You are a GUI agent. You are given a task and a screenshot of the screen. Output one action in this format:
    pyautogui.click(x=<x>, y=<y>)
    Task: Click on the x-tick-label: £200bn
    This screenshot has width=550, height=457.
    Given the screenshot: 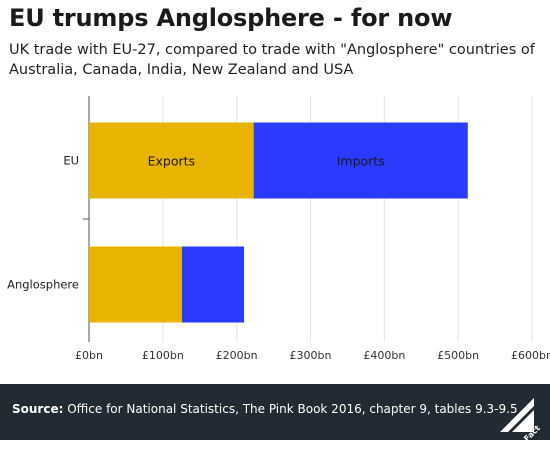 What is the action you would take?
    pyautogui.click(x=237, y=355)
    